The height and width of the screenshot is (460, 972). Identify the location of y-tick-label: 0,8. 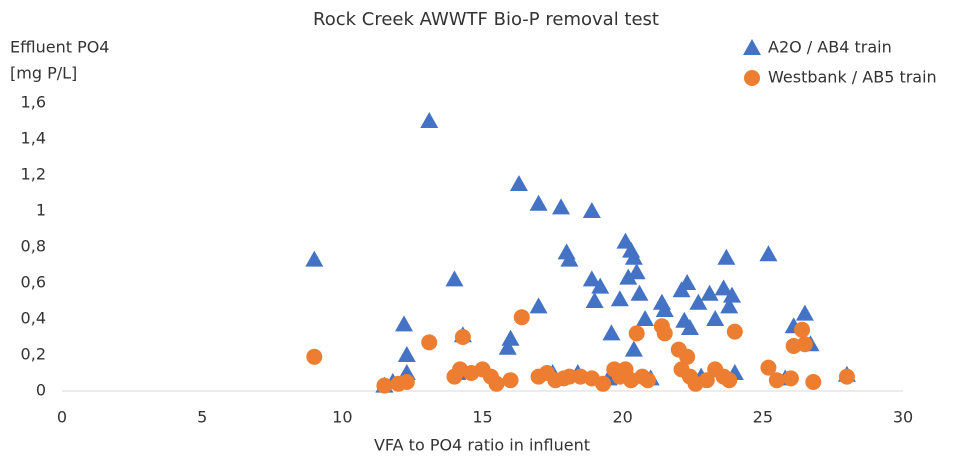
(33, 246).